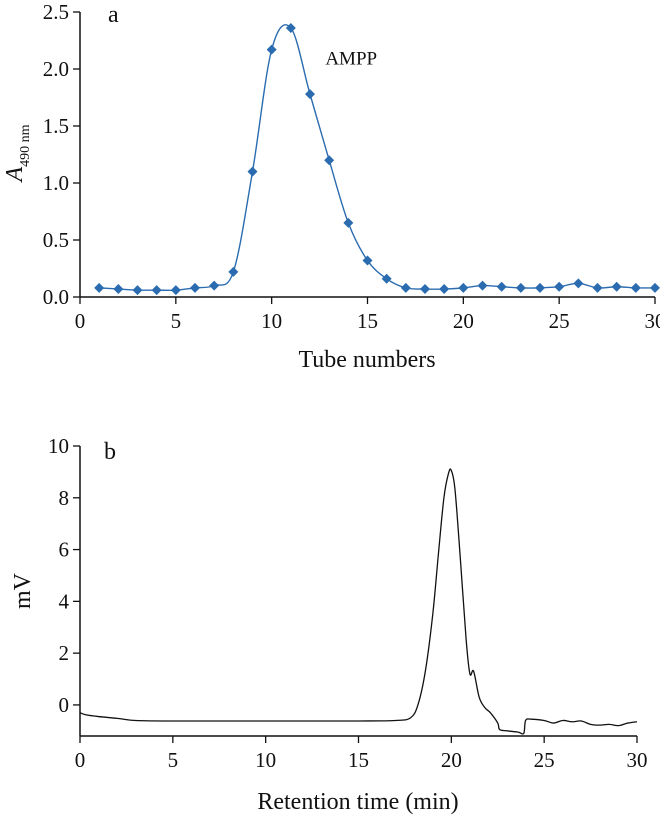  I want to click on y-tick-label-a: 2.5, so click(56, 12).